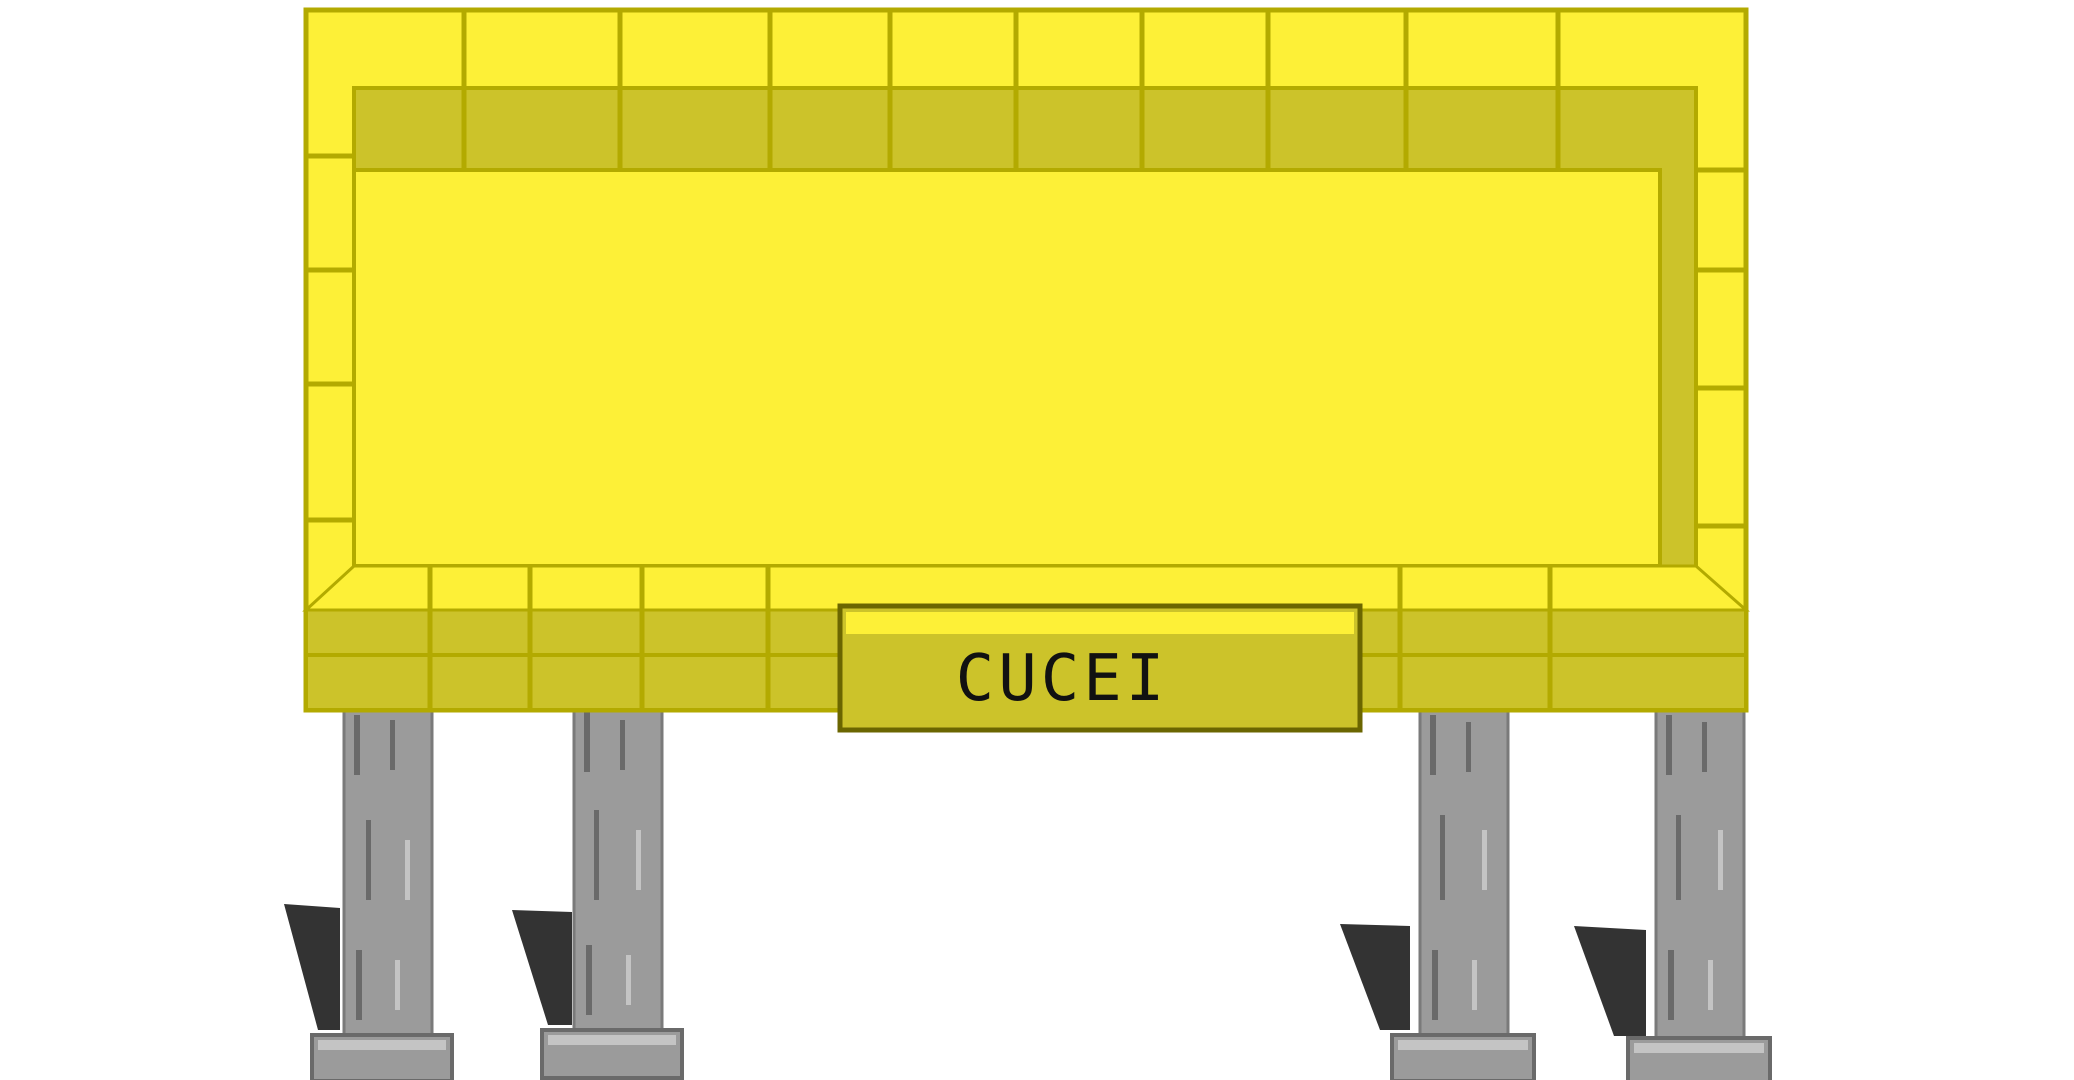 This screenshot has height=1080, width=2074. What do you see at coordinates (1026, 588) in the screenshot?
I see `billboard-bevel` at bounding box center [1026, 588].